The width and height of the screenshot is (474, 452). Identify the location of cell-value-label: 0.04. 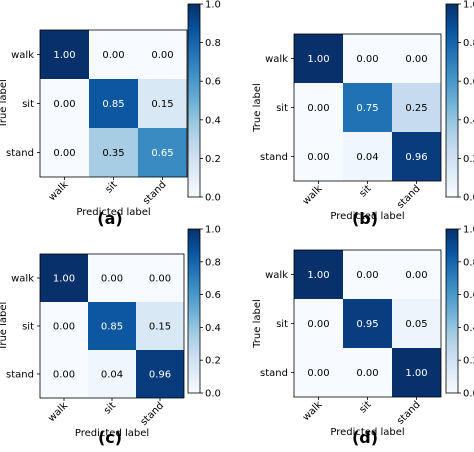
(112, 375).